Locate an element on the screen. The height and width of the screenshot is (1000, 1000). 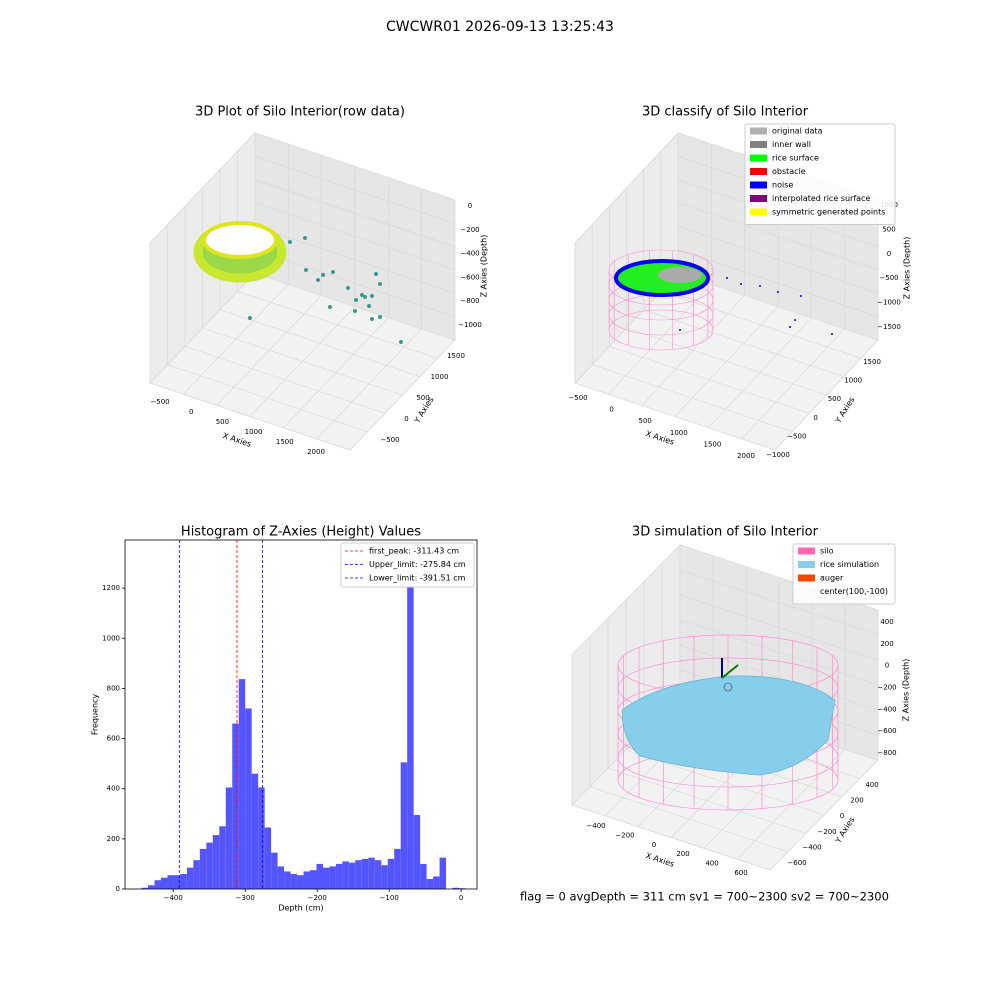
legend-label: rice surface is located at coordinates (795, 158).